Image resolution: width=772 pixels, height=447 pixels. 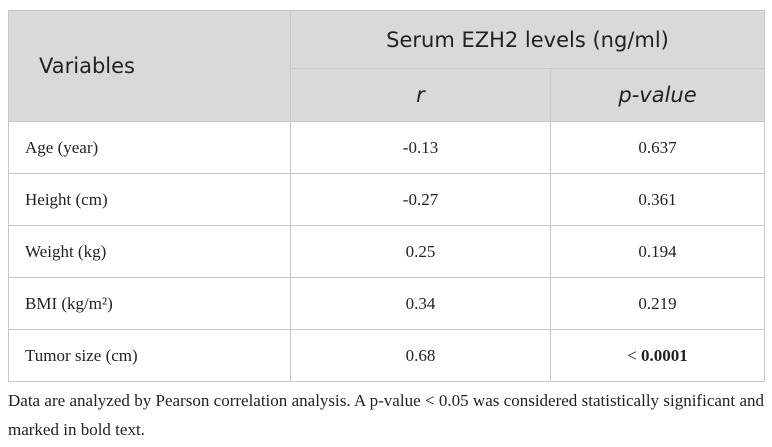 What do you see at coordinates (149, 355) in the screenshot?
I see `table-cell: Tumor size (cm)` at bounding box center [149, 355].